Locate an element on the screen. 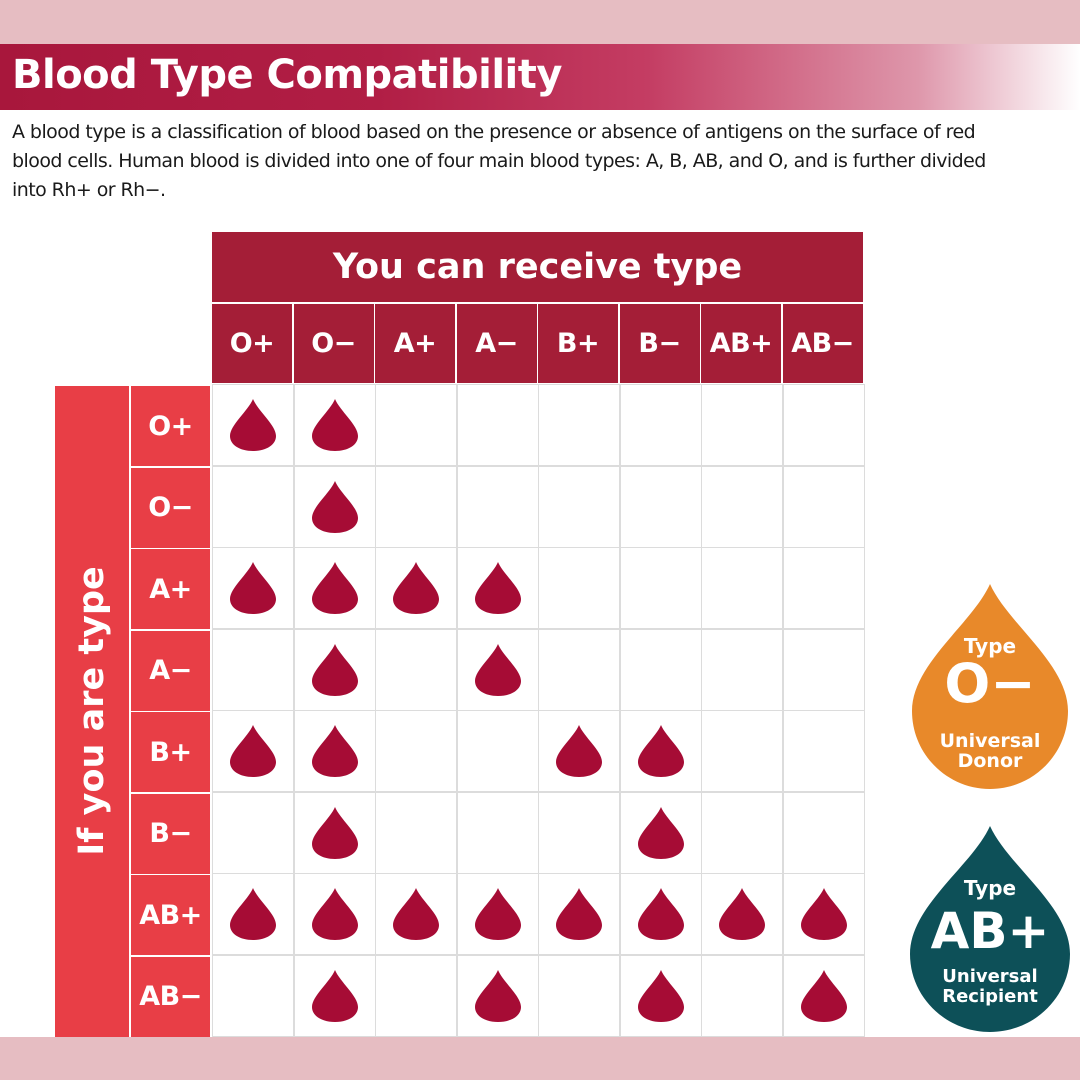 The width and height of the screenshot is (1080, 1080). title-bar is located at coordinates (540, 77).